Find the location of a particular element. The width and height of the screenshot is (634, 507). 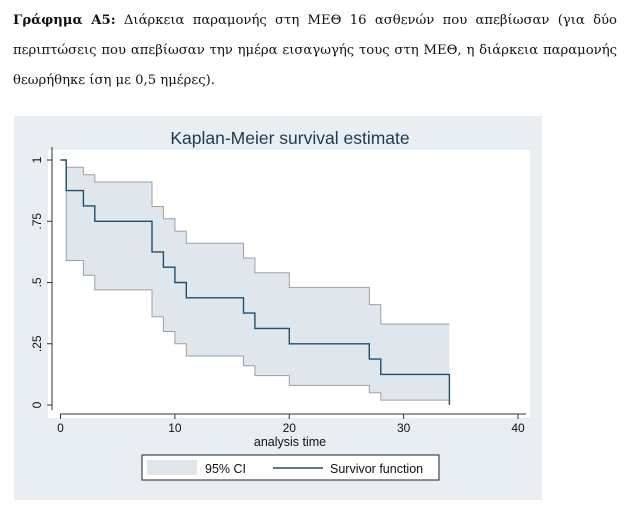

x-tick-label: 30 is located at coordinates (404, 428).